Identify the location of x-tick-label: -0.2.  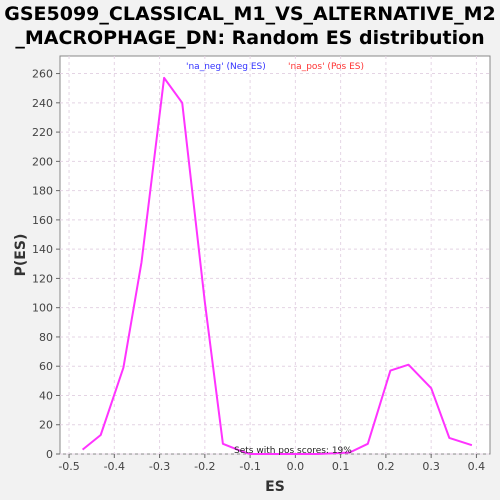
(204, 466).